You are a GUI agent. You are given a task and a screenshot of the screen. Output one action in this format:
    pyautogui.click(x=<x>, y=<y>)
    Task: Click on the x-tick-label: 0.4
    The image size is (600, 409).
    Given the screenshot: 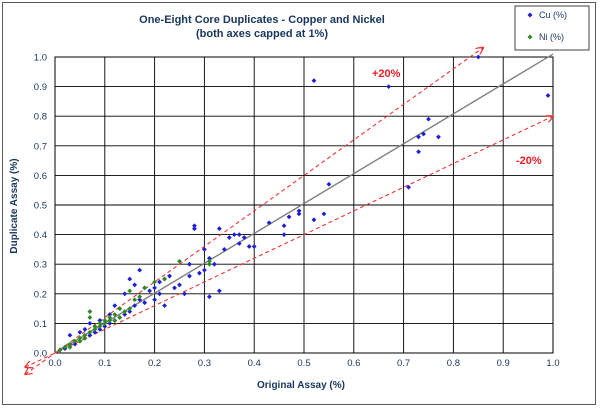 What is the action you would take?
    pyautogui.click(x=254, y=363)
    